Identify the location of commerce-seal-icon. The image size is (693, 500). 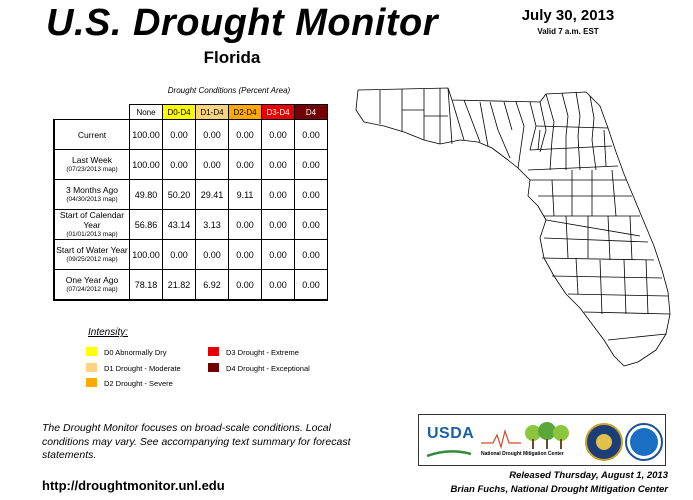
(604, 442).